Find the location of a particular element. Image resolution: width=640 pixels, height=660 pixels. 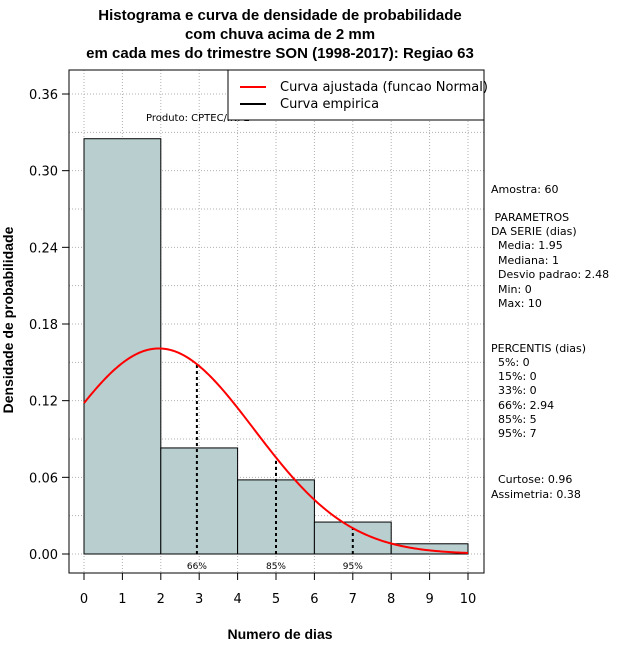

y-tick-label: 0.36 is located at coordinates (43, 95).